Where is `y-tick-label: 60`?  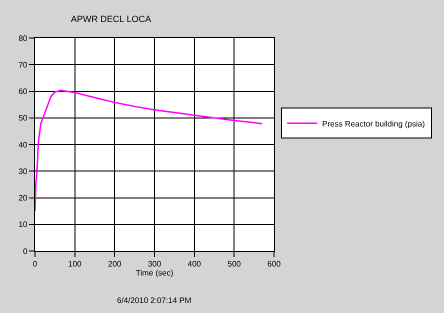
y-tick-label: 60 is located at coordinates (23, 91).